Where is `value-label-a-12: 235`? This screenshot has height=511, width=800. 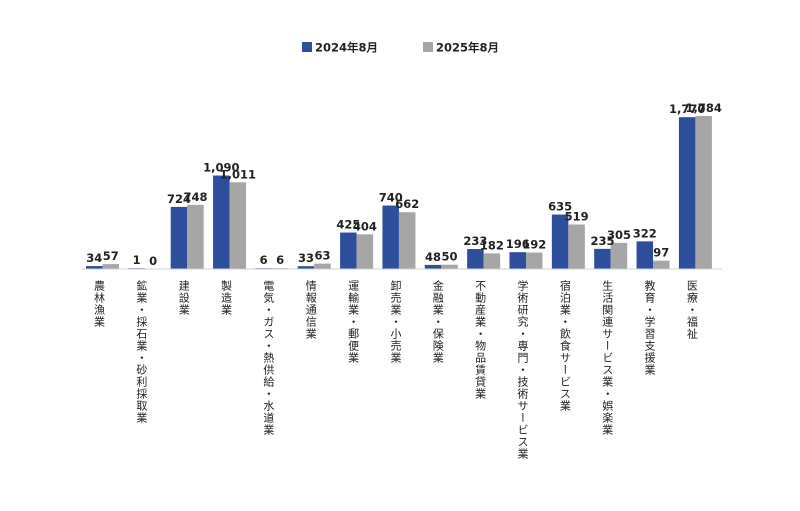
value-label-a-12: 235 is located at coordinates (602, 241).